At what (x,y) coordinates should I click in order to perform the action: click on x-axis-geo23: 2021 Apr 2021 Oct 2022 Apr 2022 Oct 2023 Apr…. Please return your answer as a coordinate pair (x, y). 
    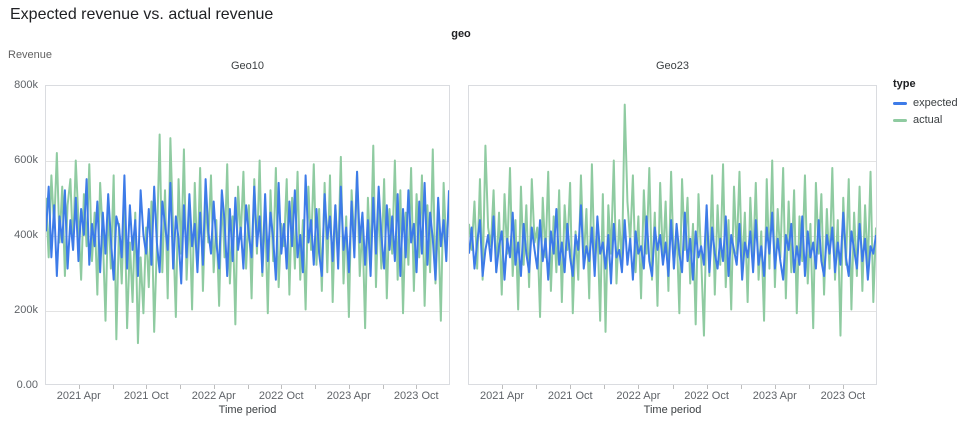
    Looking at the image, I should click on (672, 396).